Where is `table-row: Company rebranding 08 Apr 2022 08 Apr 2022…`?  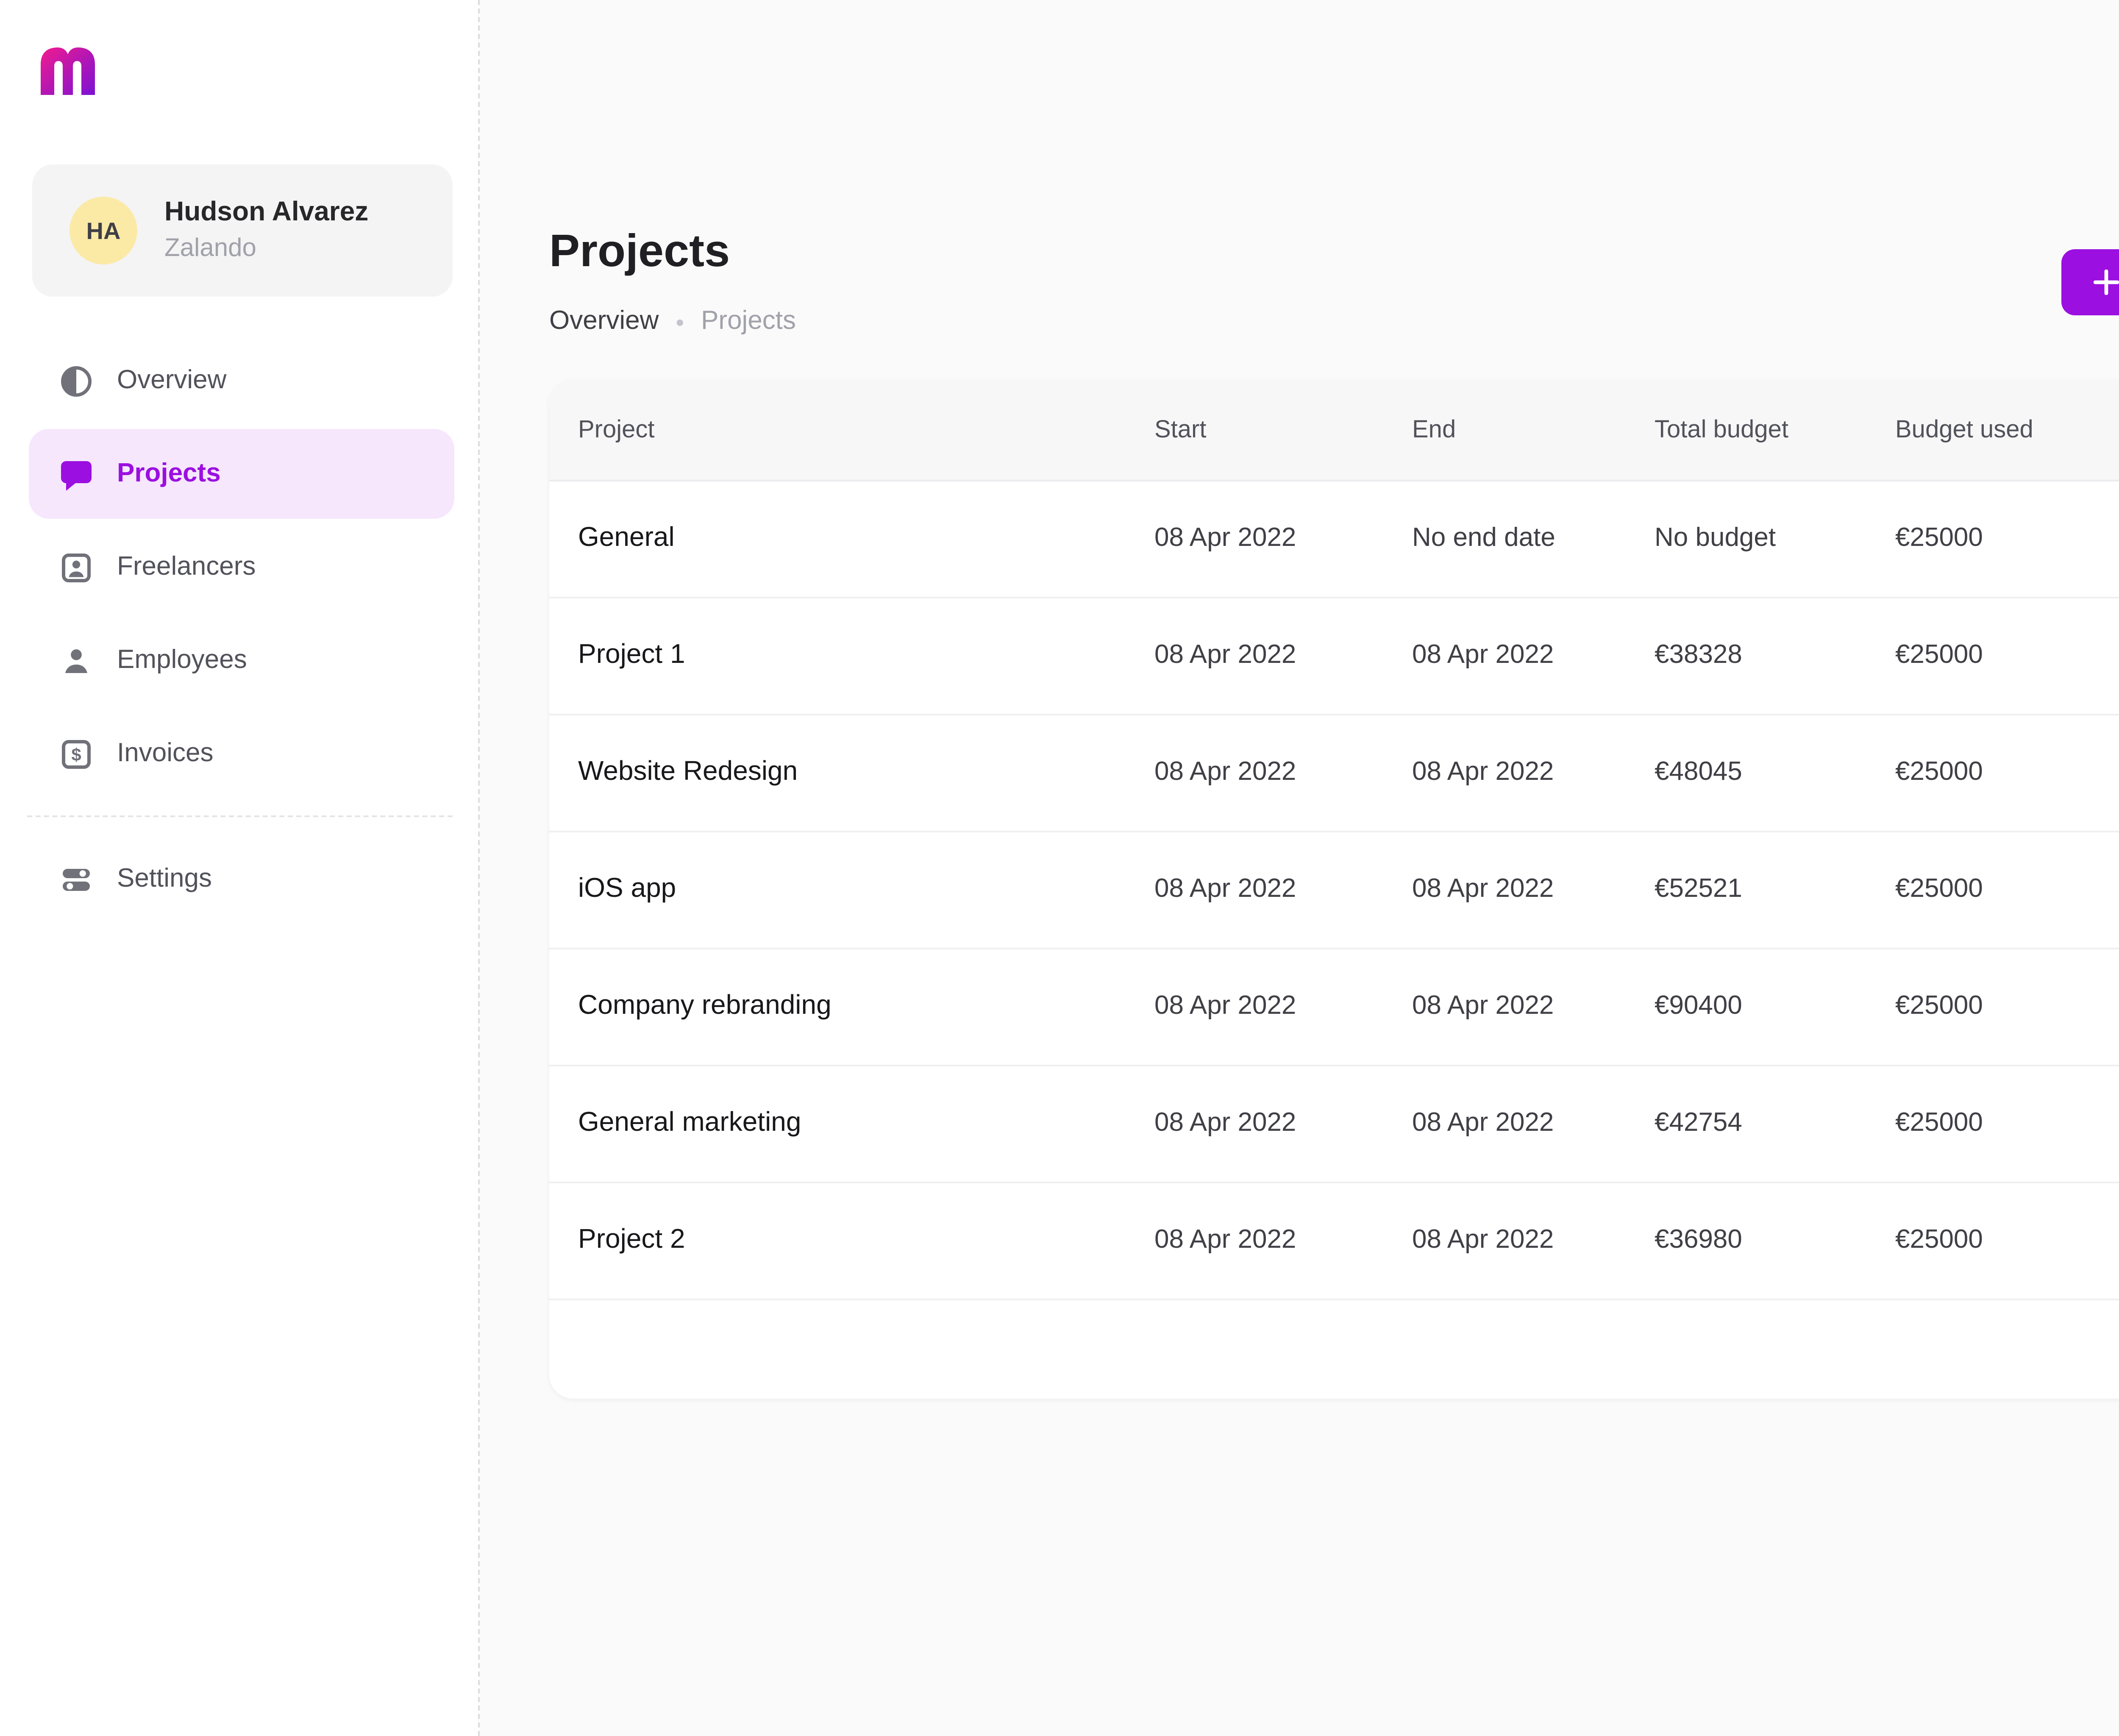 table-row: Company rebranding 08 Apr 2022 08 Apr 2022… is located at coordinates (1334, 1008).